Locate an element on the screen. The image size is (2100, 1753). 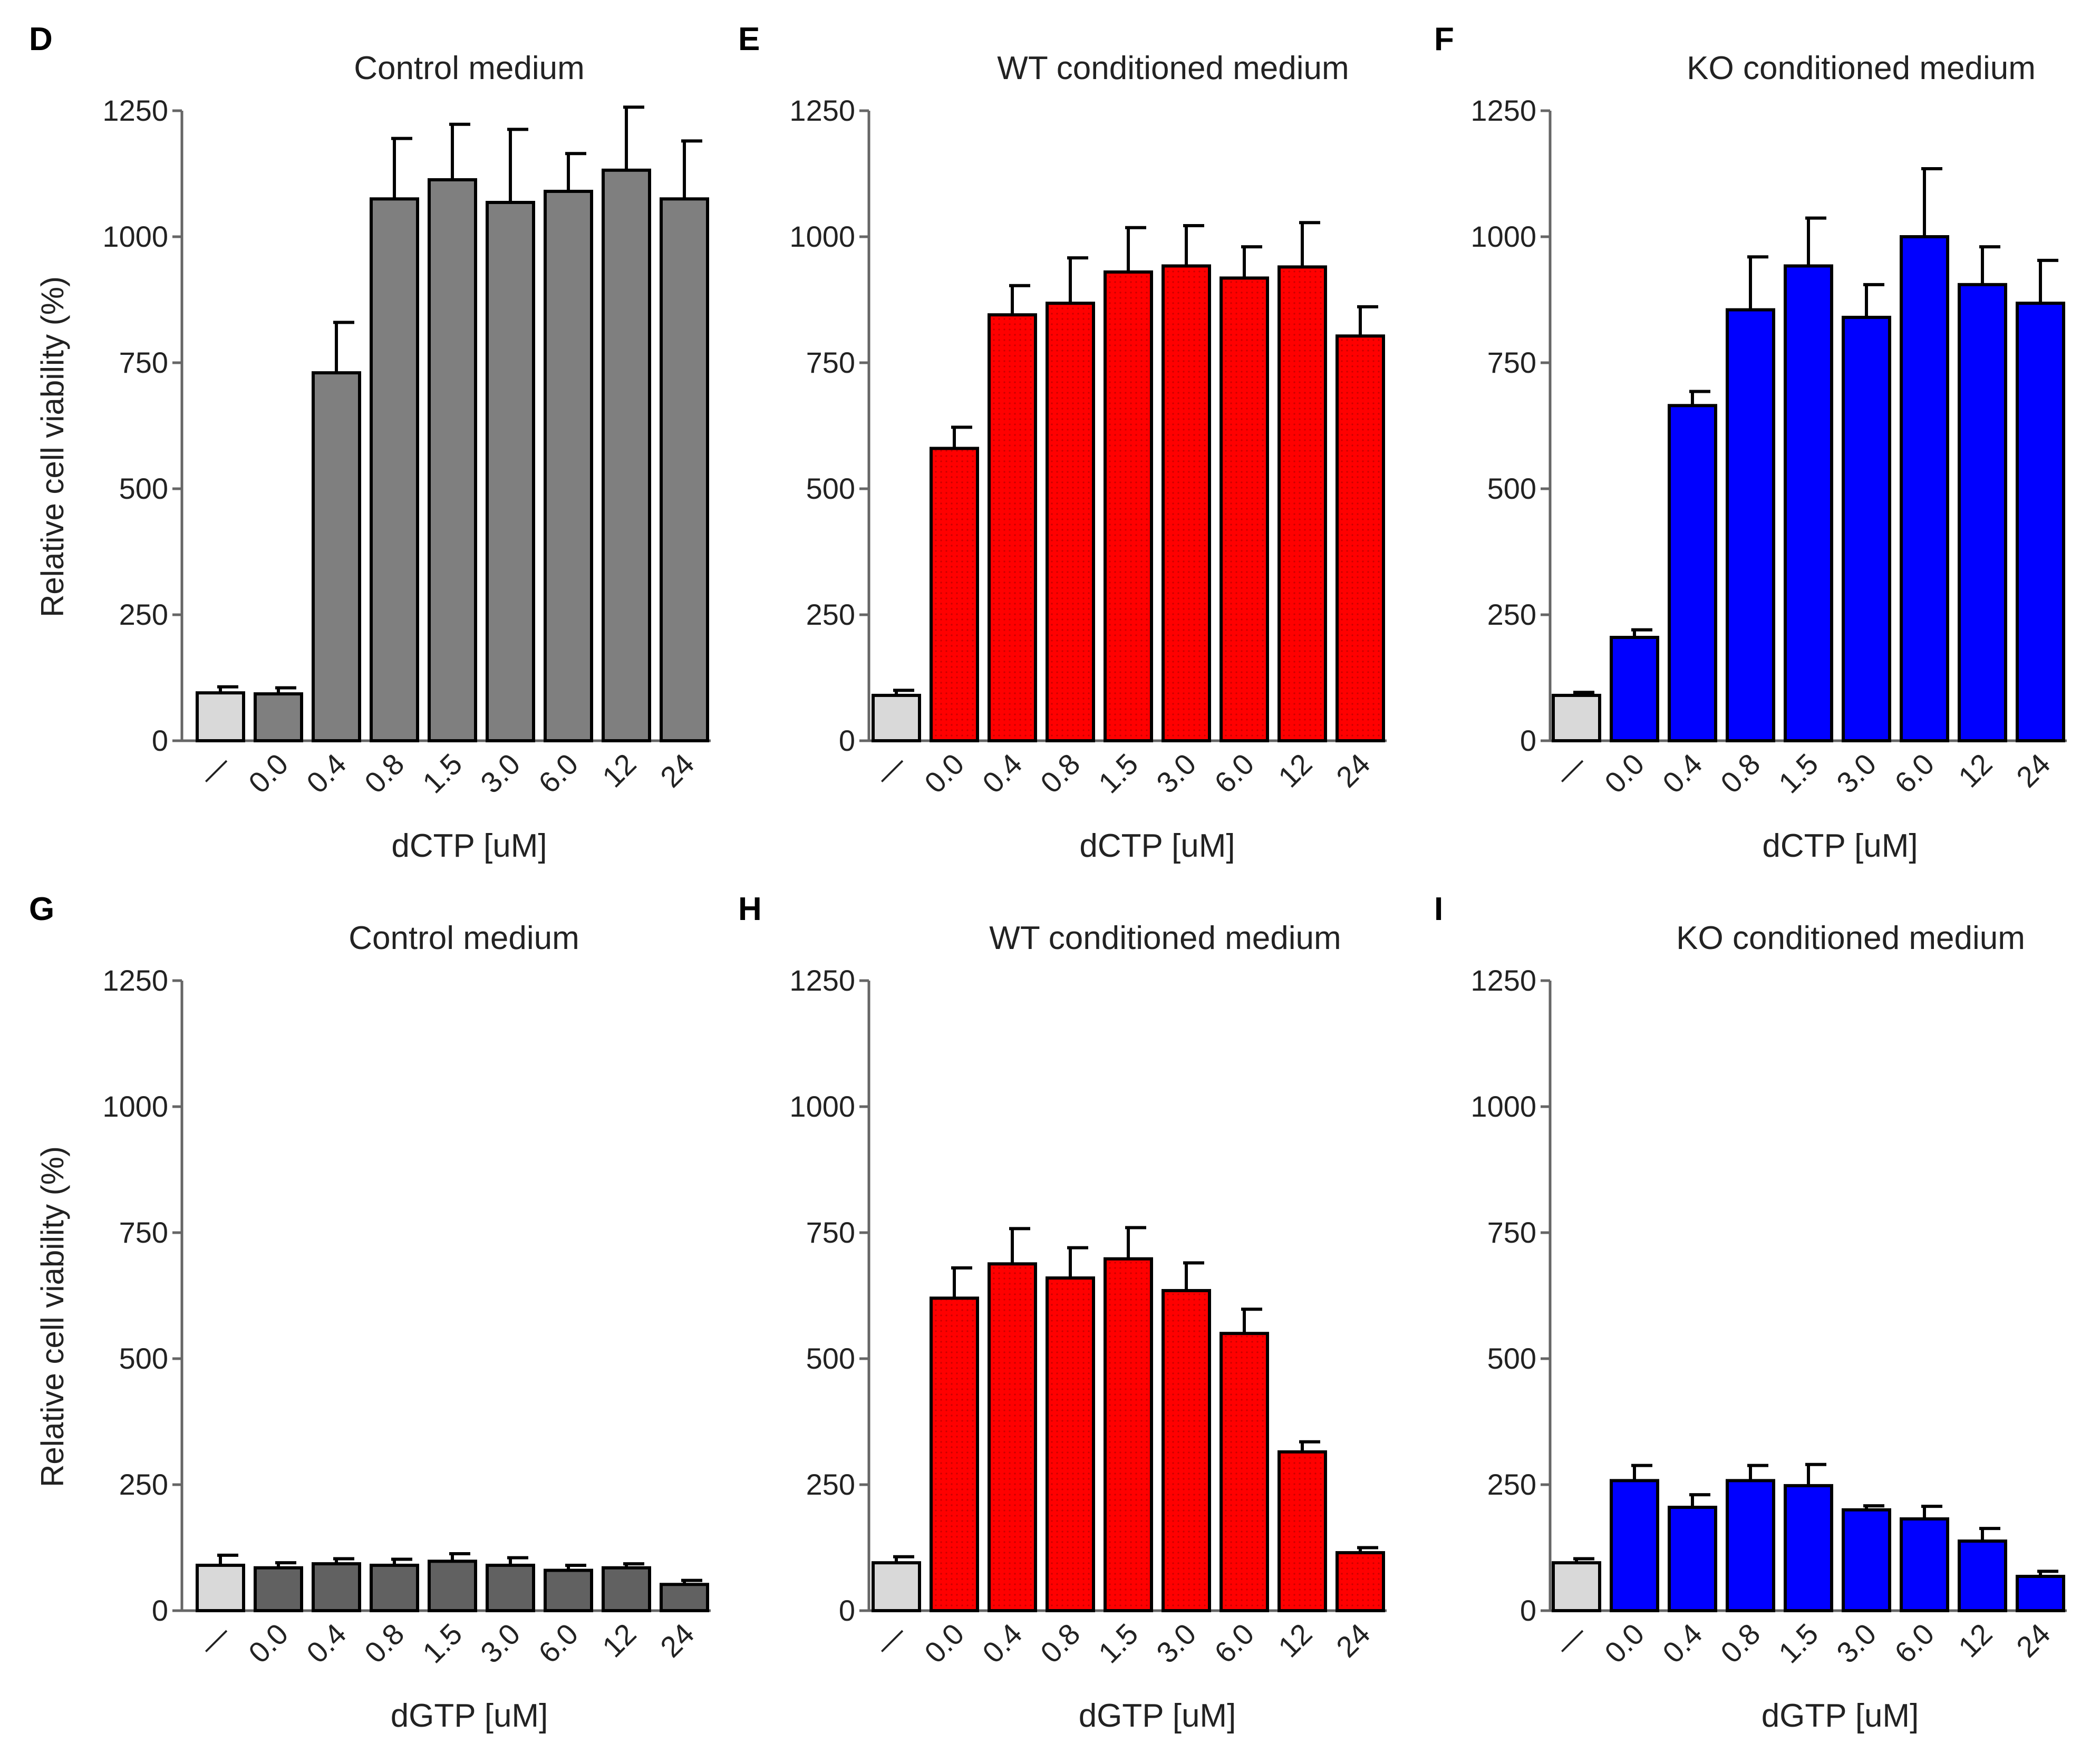
panel-letter: G is located at coordinates (41, 909).